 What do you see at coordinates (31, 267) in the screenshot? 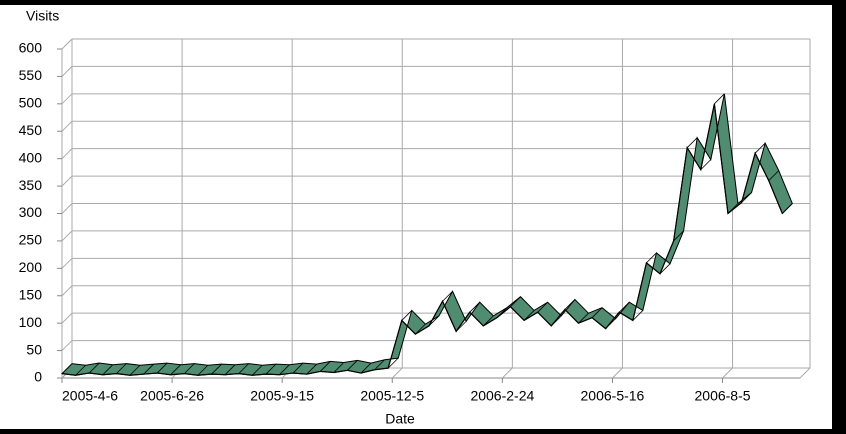
I see `y-tick-label: 200` at bounding box center [31, 267].